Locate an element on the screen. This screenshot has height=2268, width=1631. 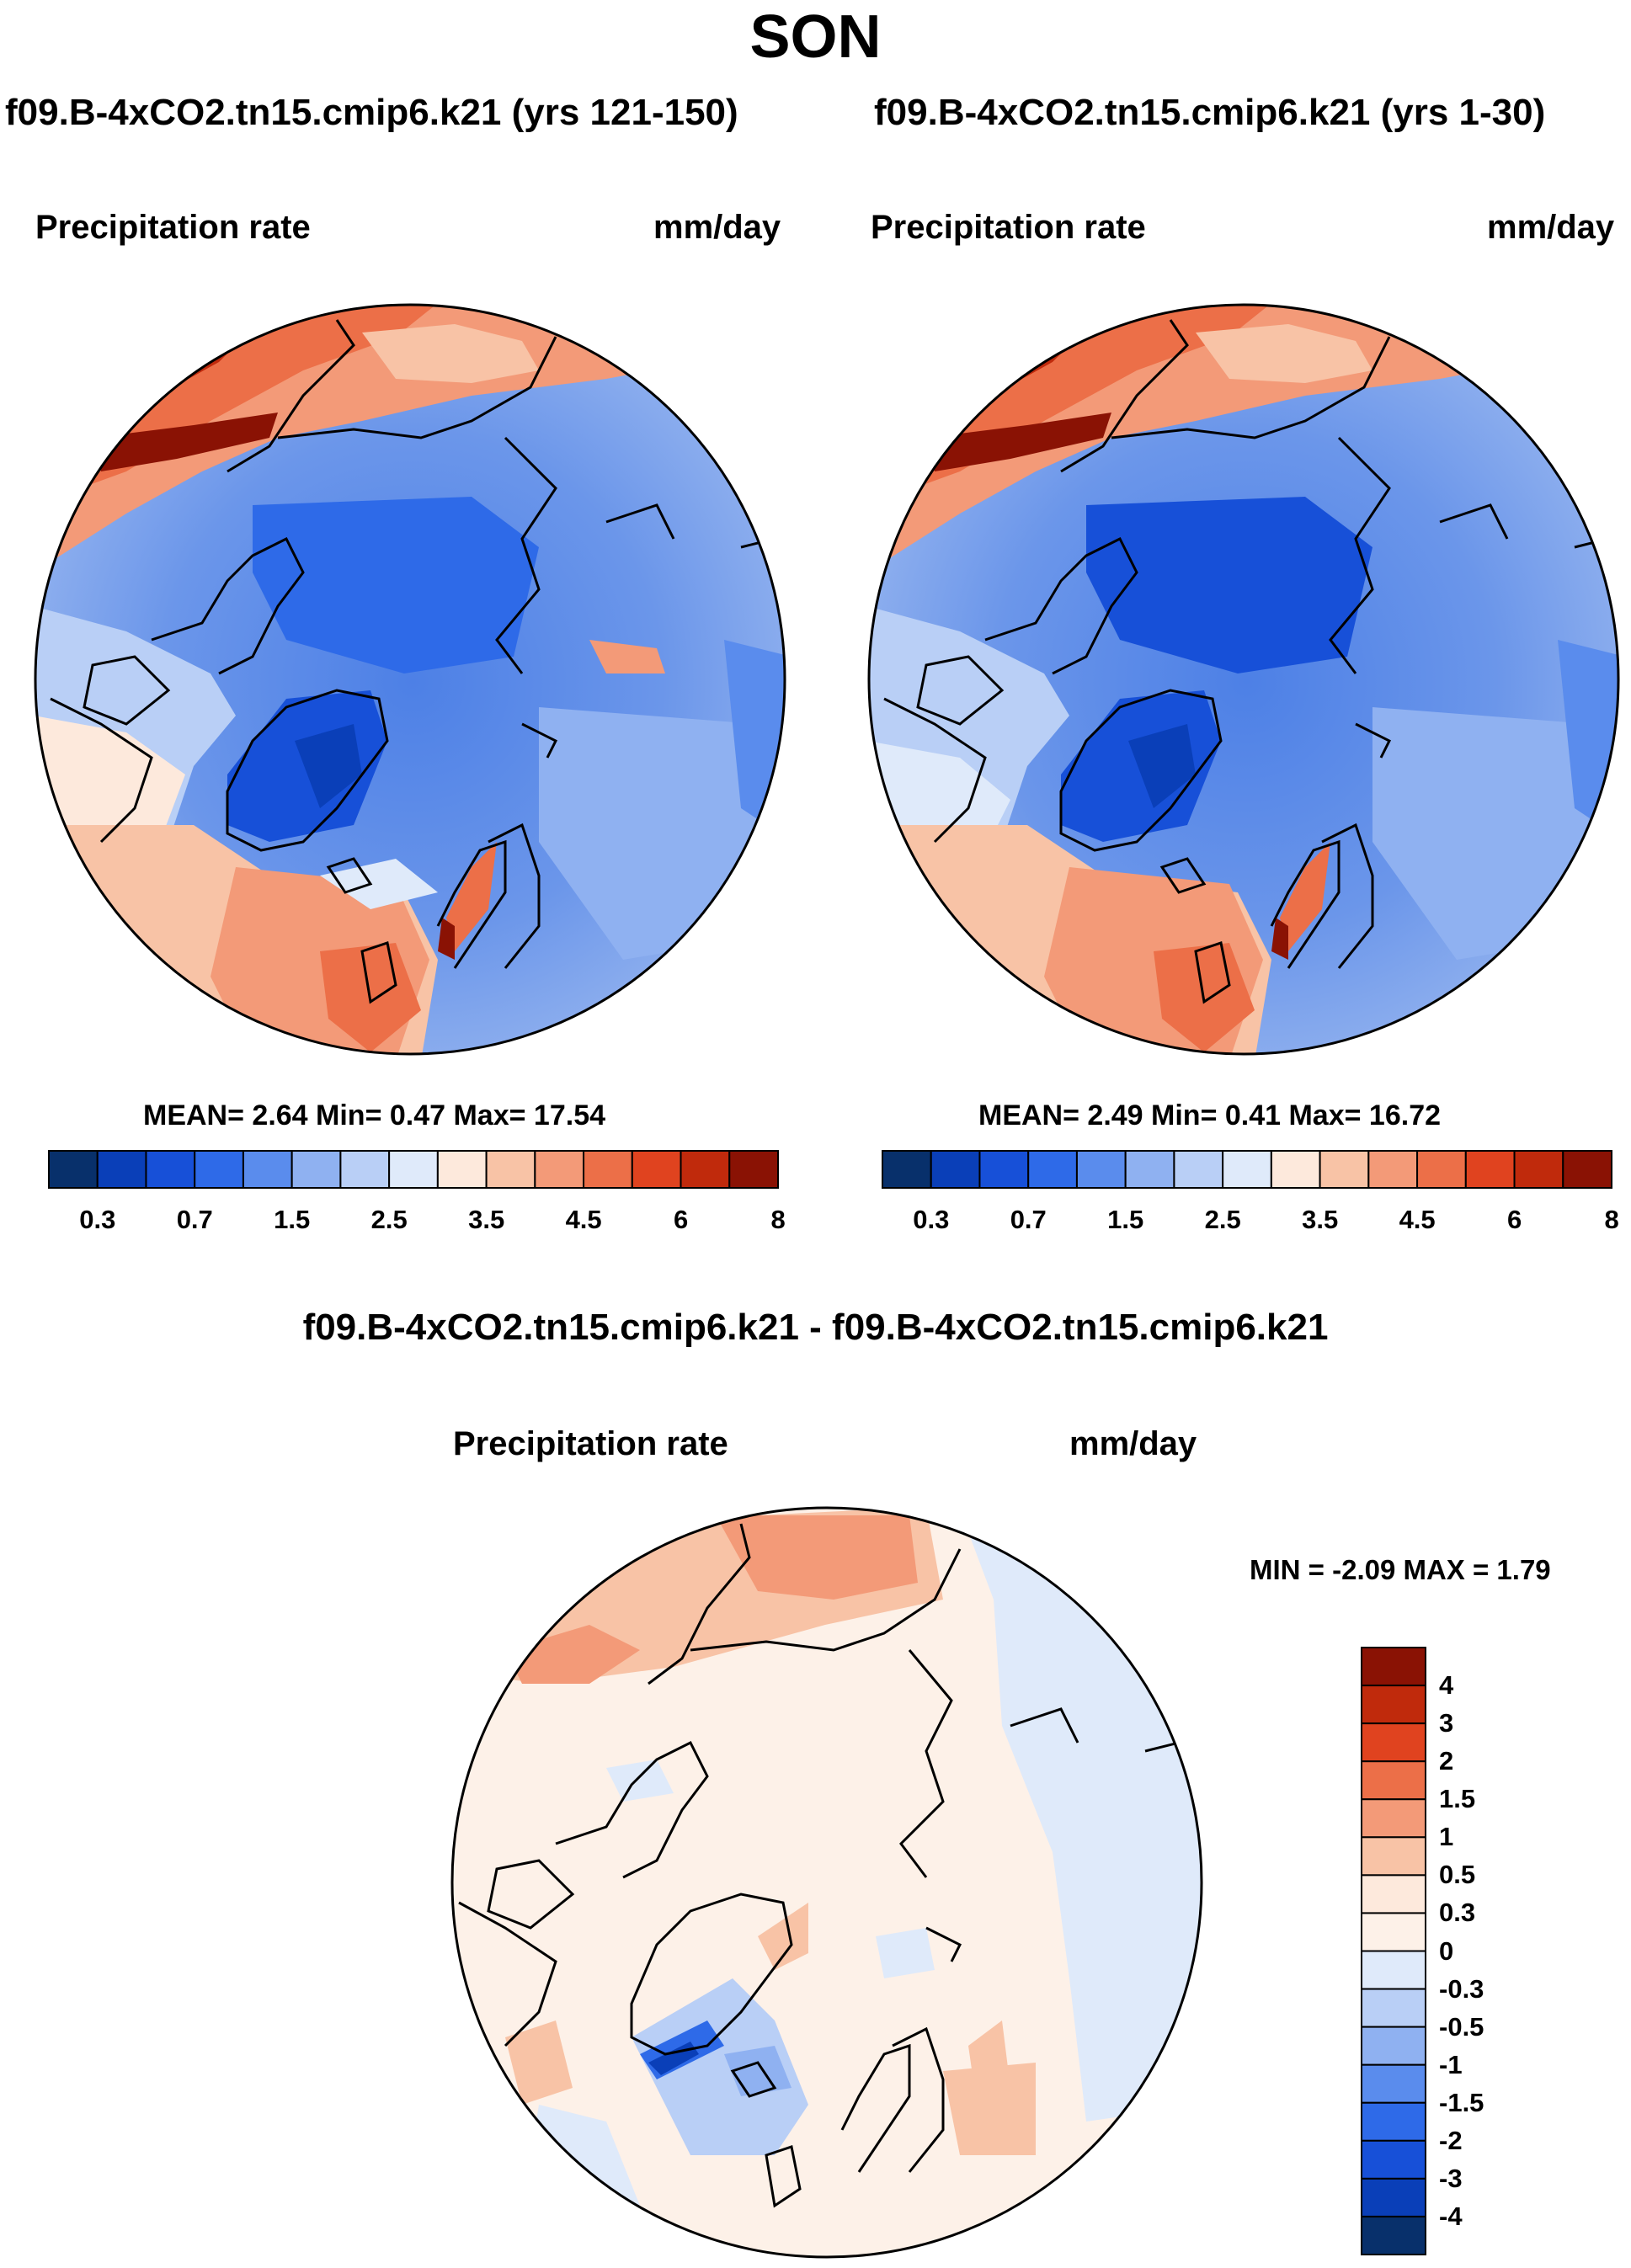
colorbar-tick-label: -4 is located at coordinates (1451, 2216).